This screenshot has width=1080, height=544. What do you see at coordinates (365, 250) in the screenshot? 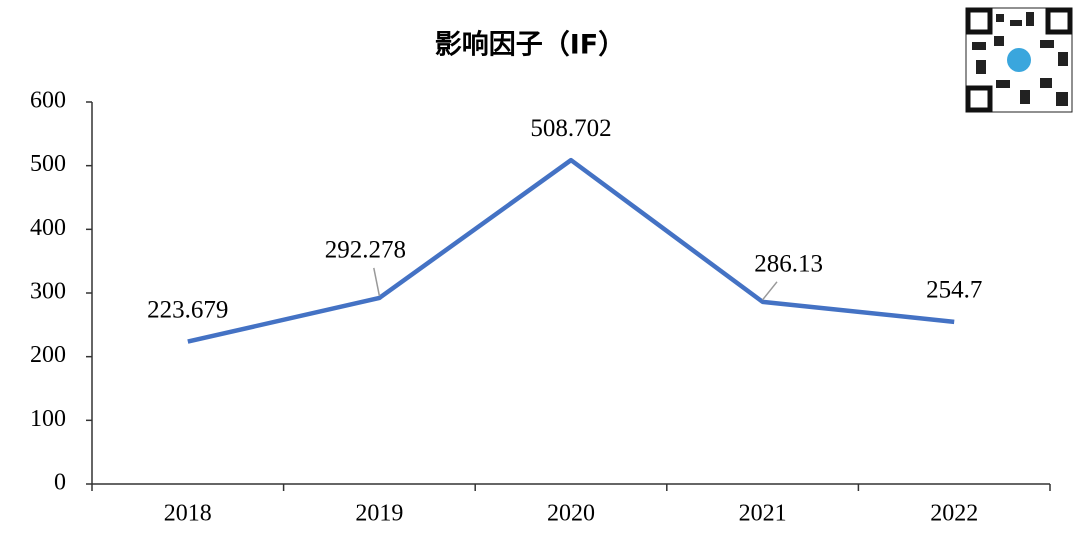
I see `data-label: 292.278` at bounding box center [365, 250].